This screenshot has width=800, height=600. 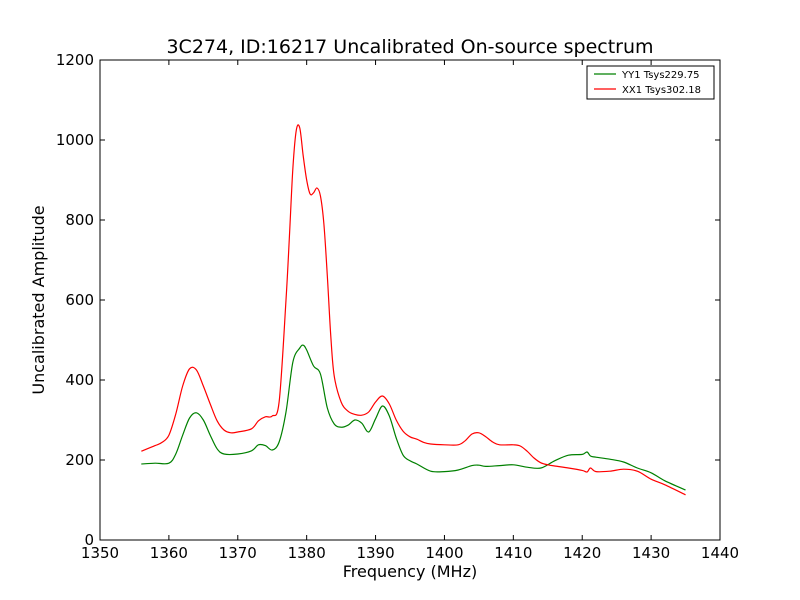 What do you see at coordinates (75, 140) in the screenshot?
I see `y-tick-label: 1000` at bounding box center [75, 140].